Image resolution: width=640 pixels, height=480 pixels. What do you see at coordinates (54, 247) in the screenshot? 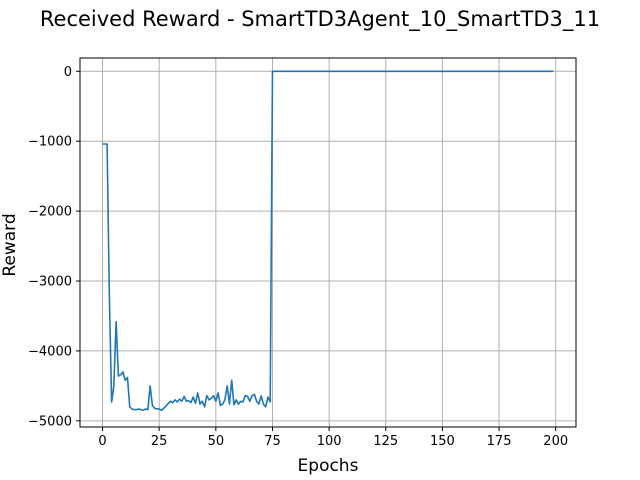
I see `y-axis-ticks: 0 −1000 −2000 −3000 −4000 −5000` at bounding box center [54, 247].